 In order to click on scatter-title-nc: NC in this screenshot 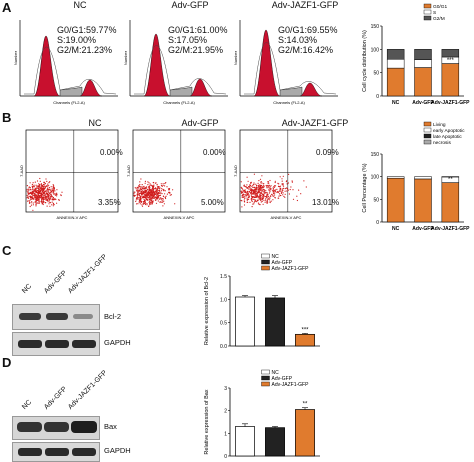, I will do `click(95, 123)`.